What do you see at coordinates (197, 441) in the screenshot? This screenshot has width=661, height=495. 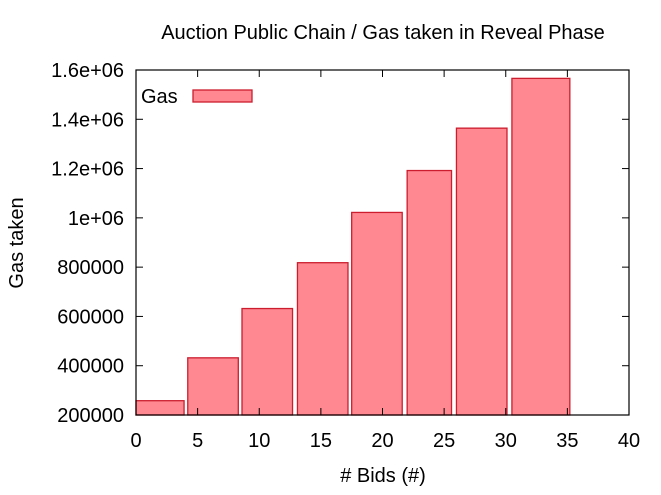 I see `x-tick-label-1: 5` at bounding box center [197, 441].